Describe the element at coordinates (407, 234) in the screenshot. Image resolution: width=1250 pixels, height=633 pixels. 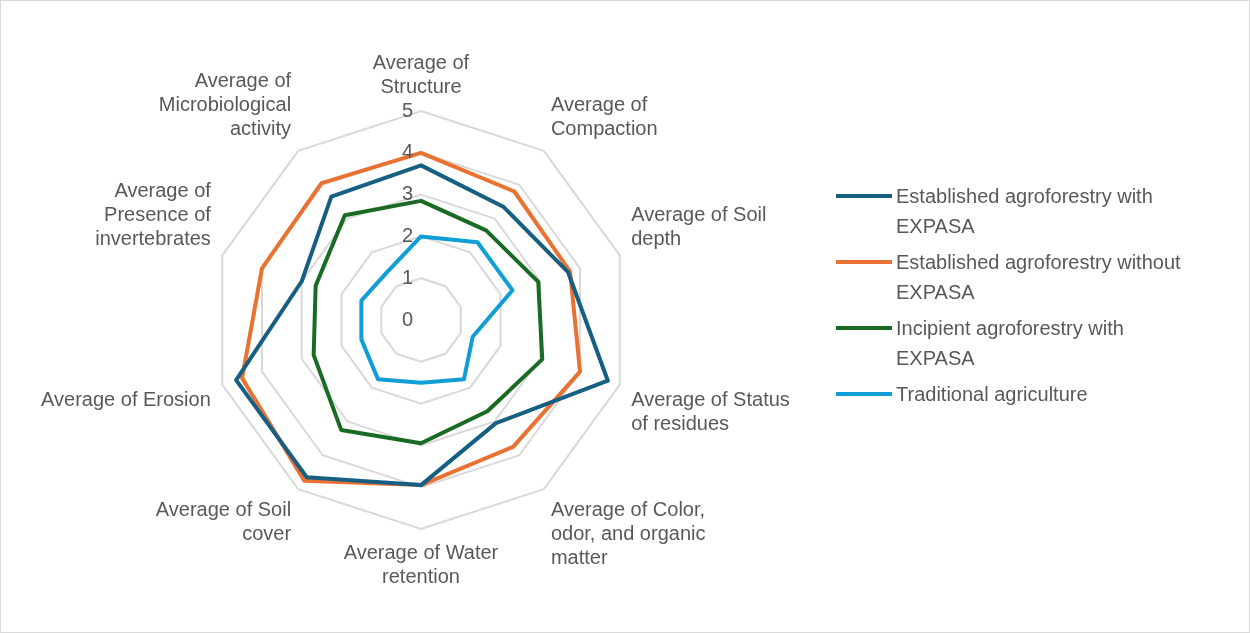
I see `y-tick-label: 2` at that location.